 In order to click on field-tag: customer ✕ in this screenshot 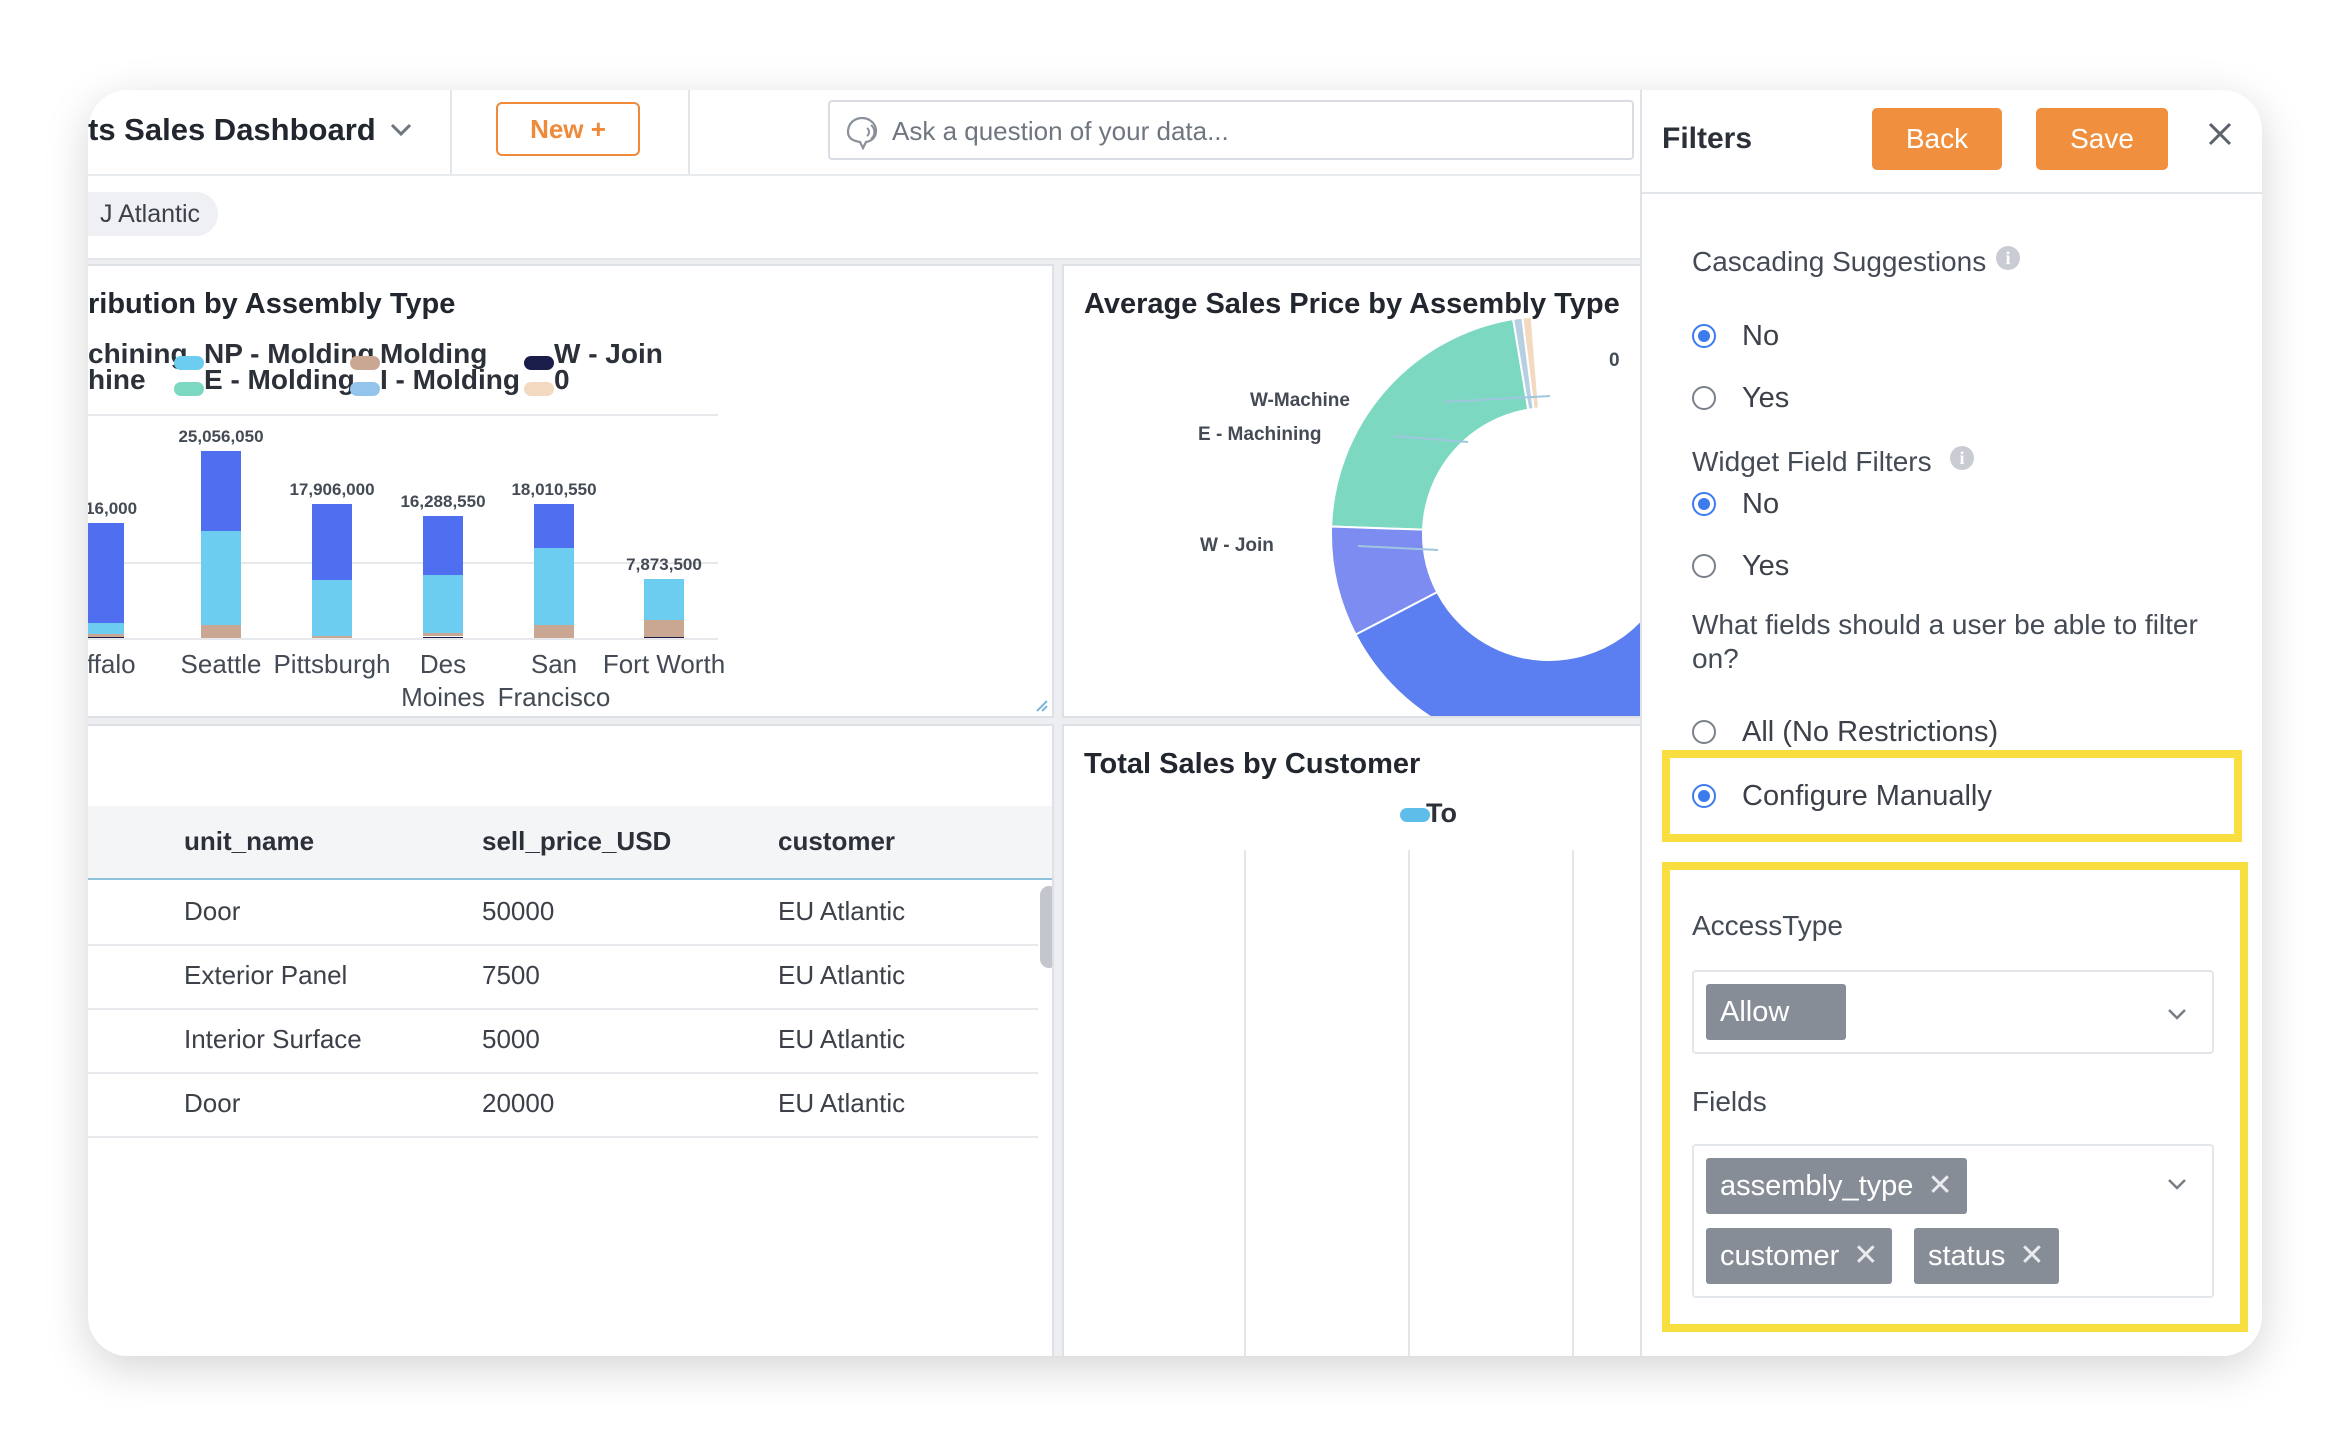, I will do `click(1799, 1256)`.